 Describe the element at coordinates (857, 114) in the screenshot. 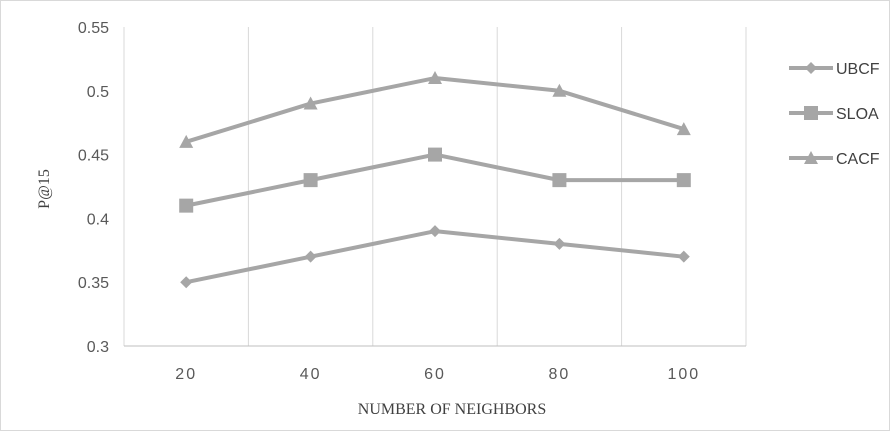

I see `legend-label-sloa: SLOA` at that location.